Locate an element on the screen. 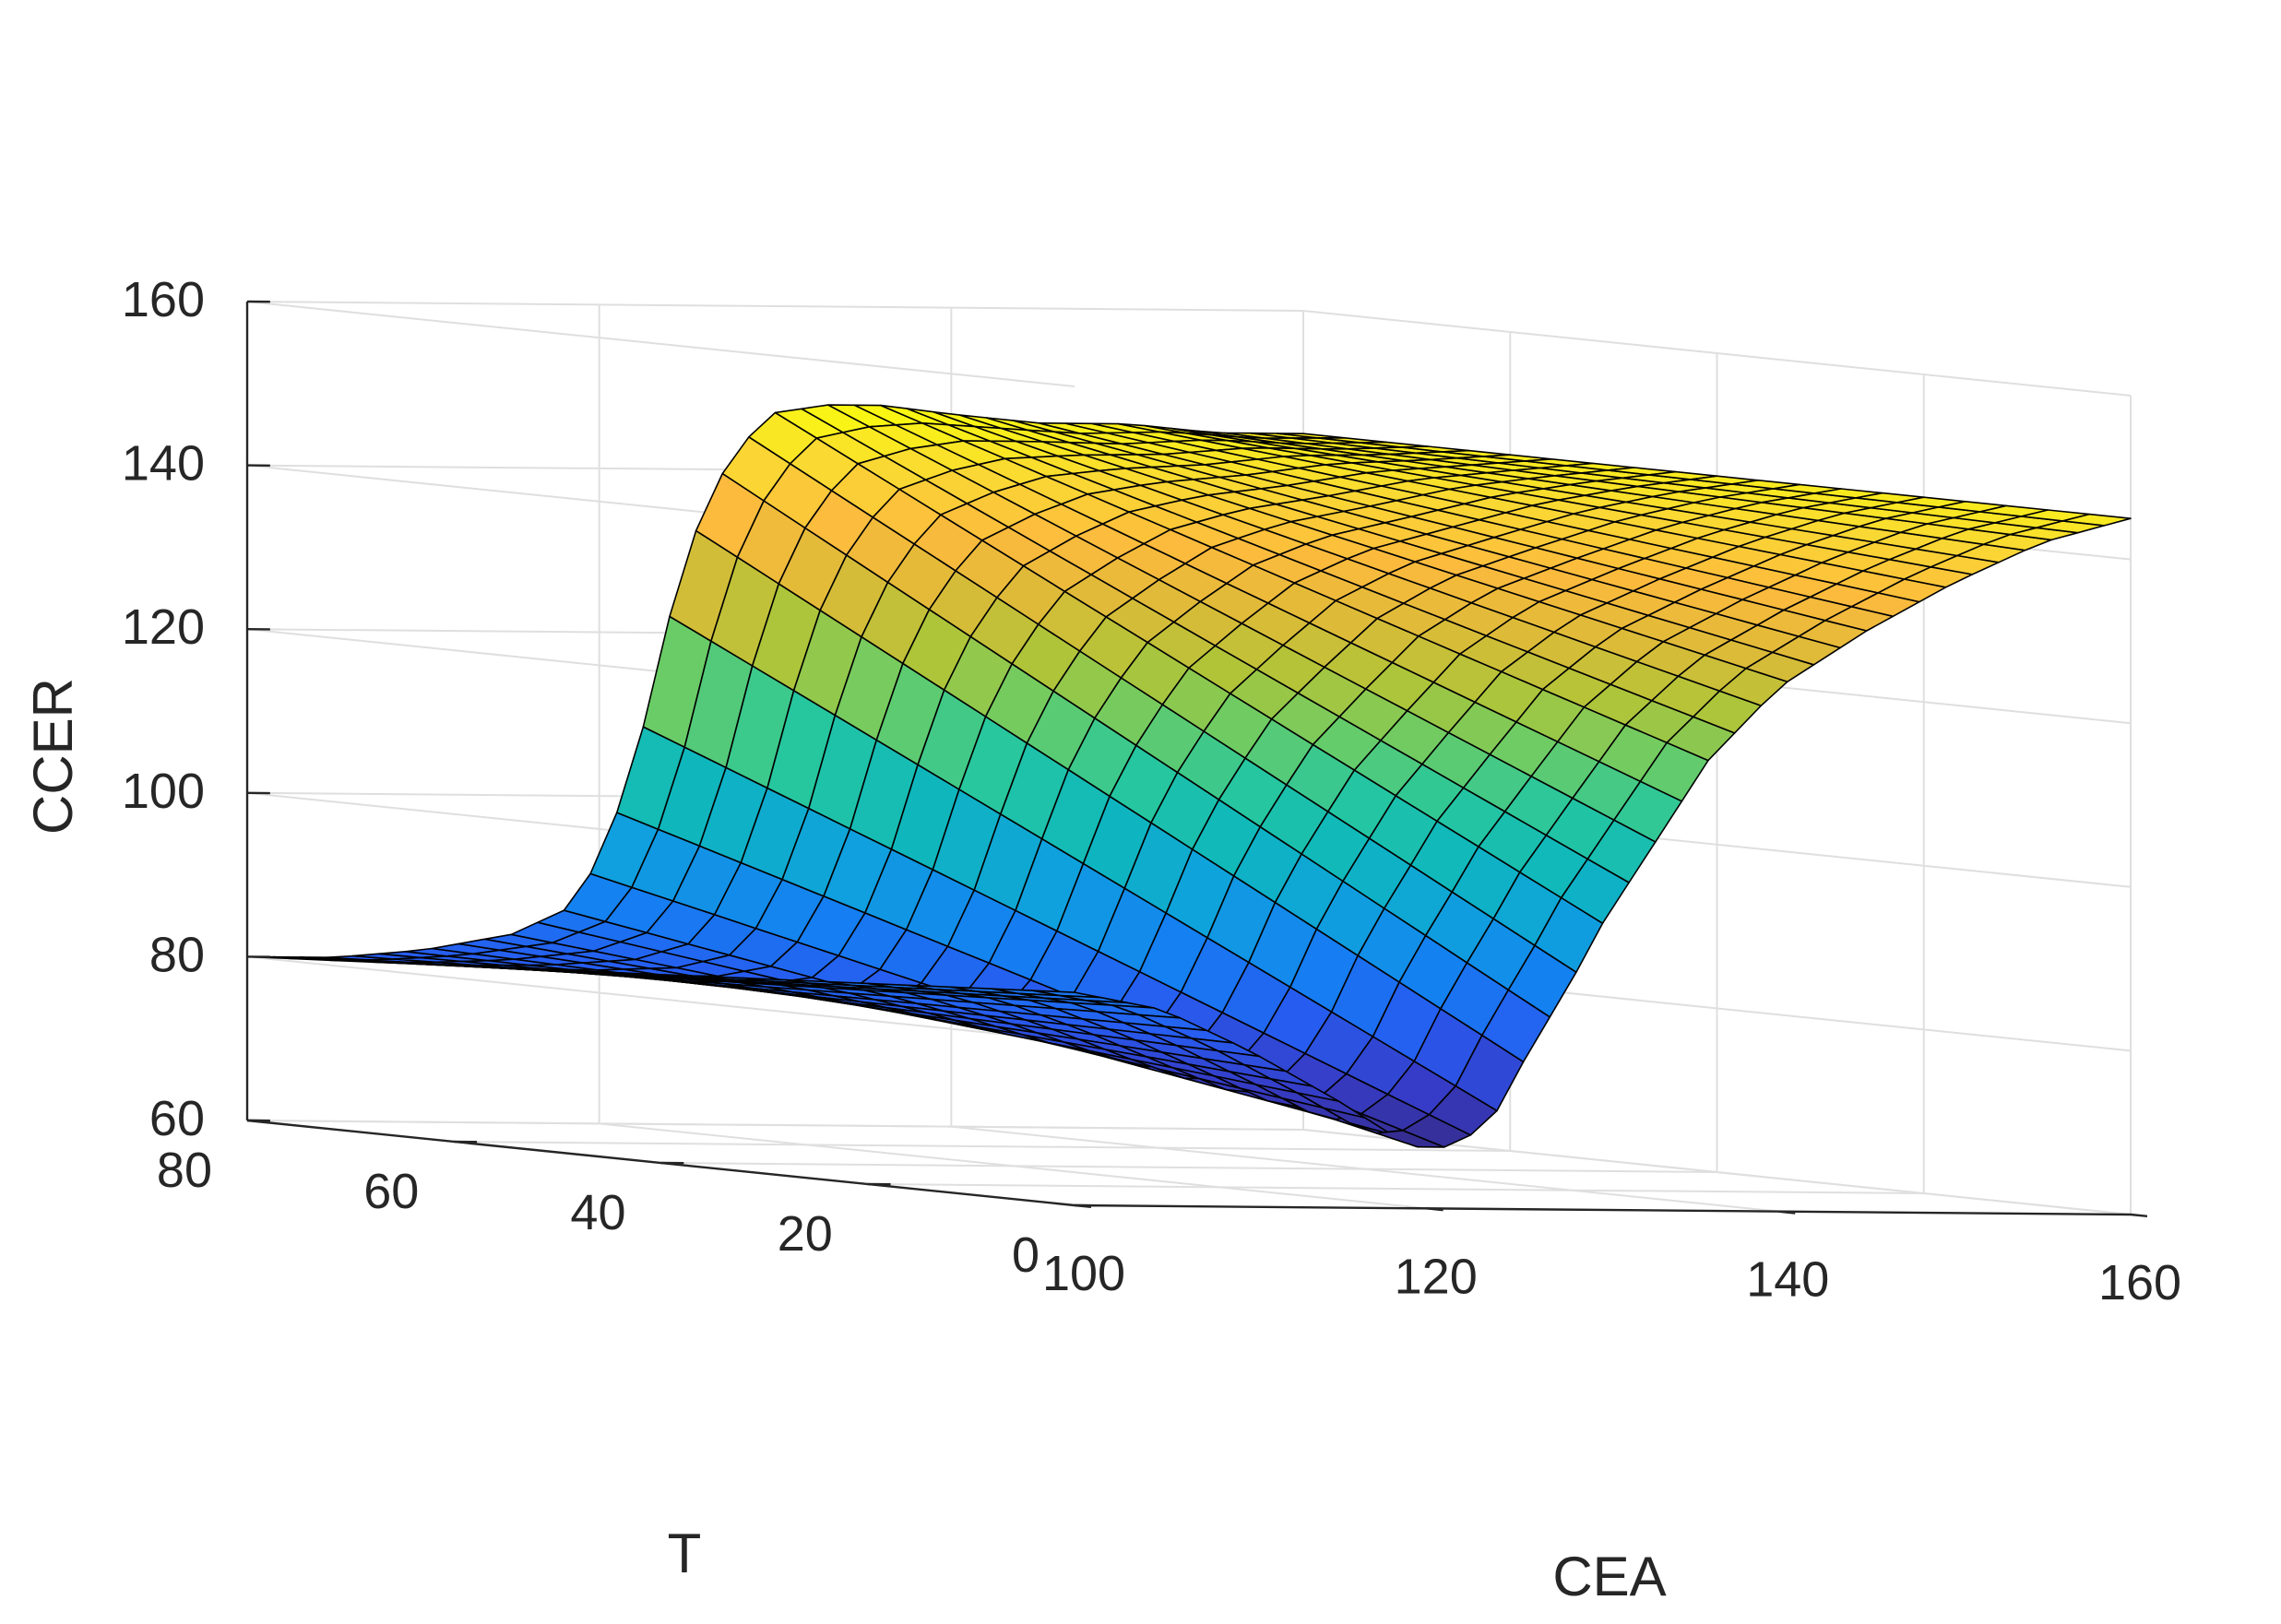 The height and width of the screenshot is (1624, 2281). x-tick-label: 120 is located at coordinates (1437, 1276).